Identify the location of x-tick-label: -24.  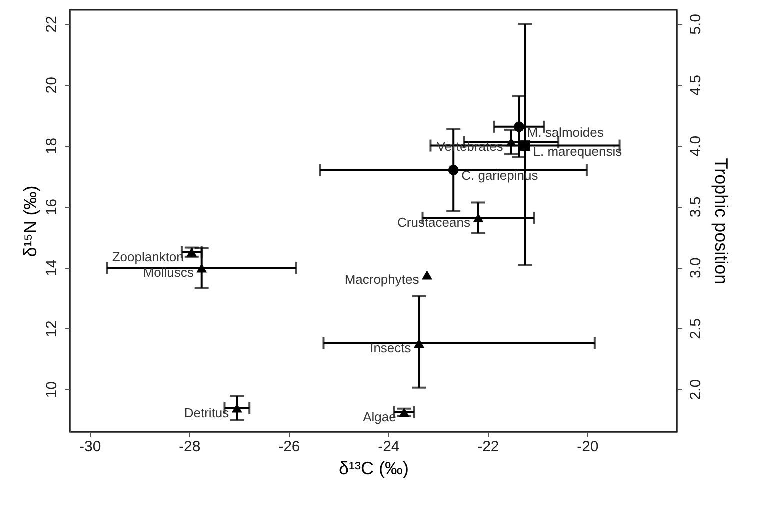
(389, 447).